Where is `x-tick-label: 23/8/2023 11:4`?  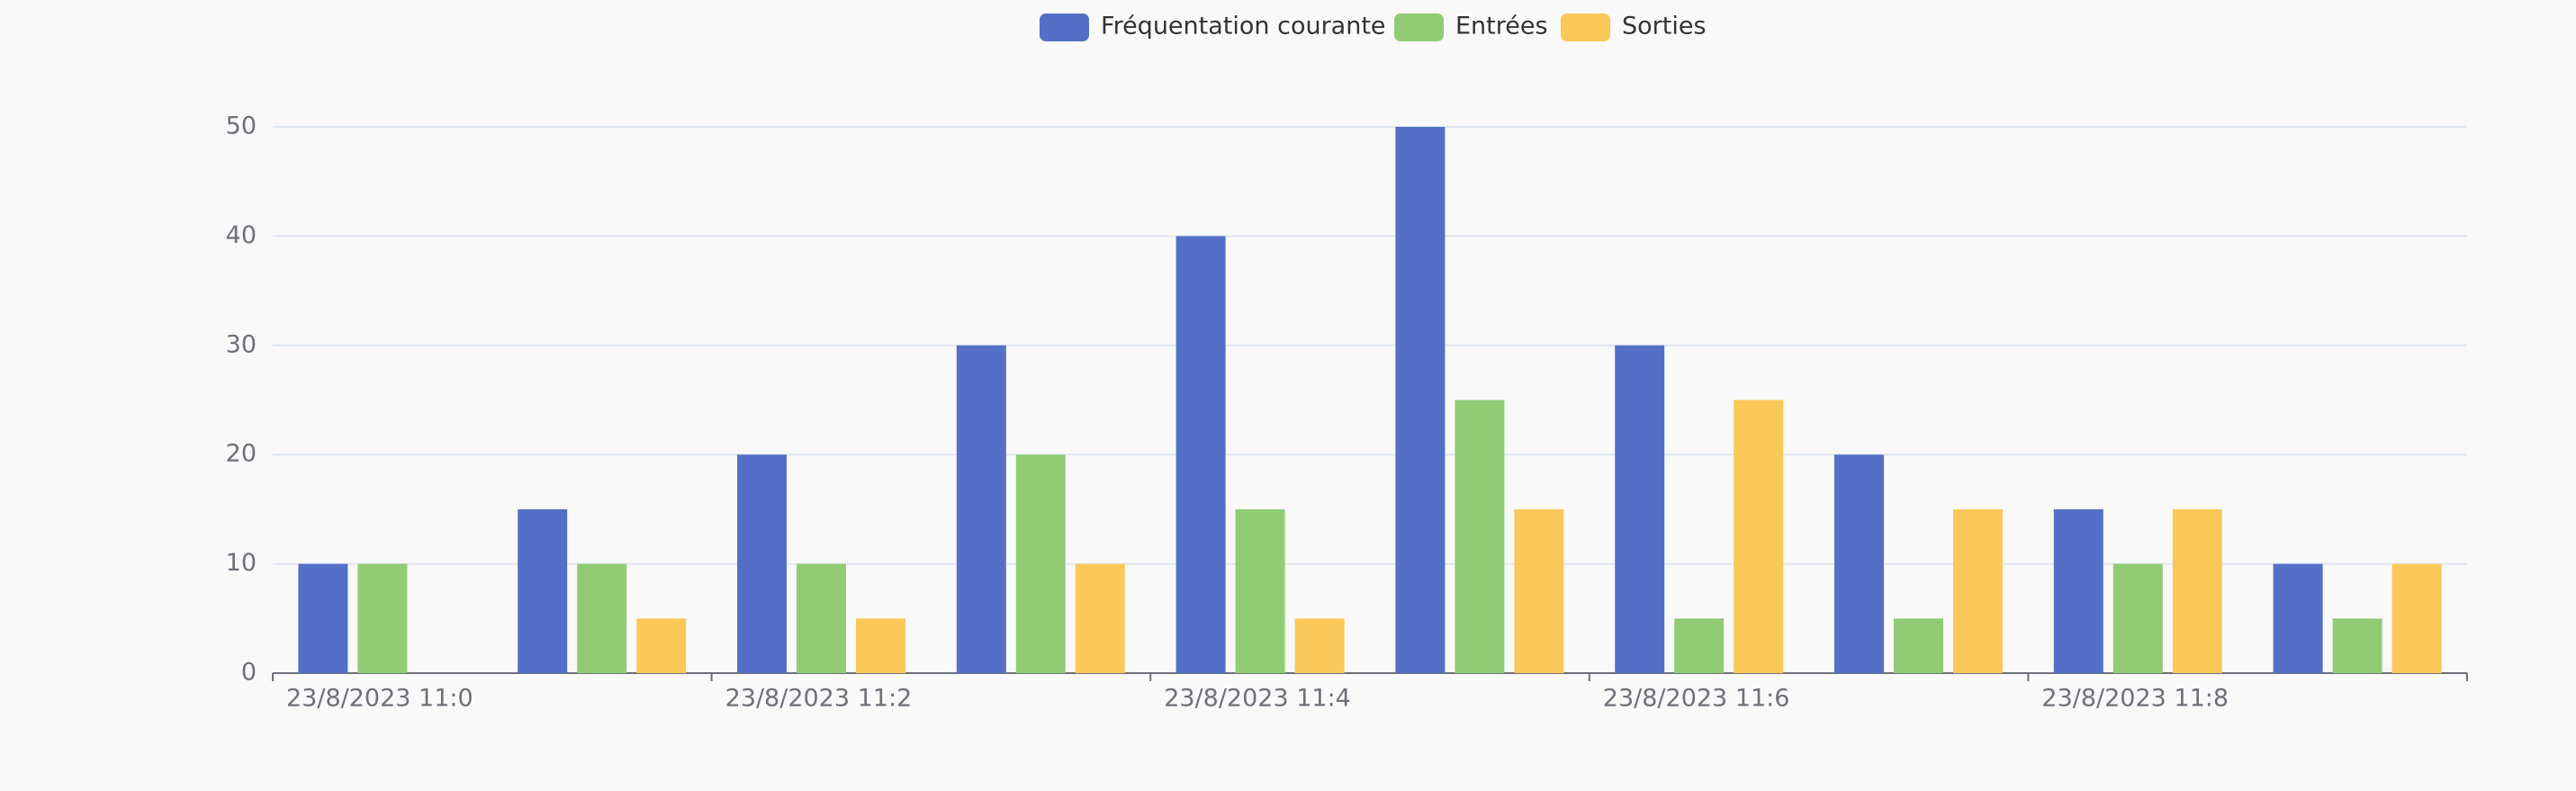
x-tick-label: 23/8/2023 11:4 is located at coordinates (1257, 699).